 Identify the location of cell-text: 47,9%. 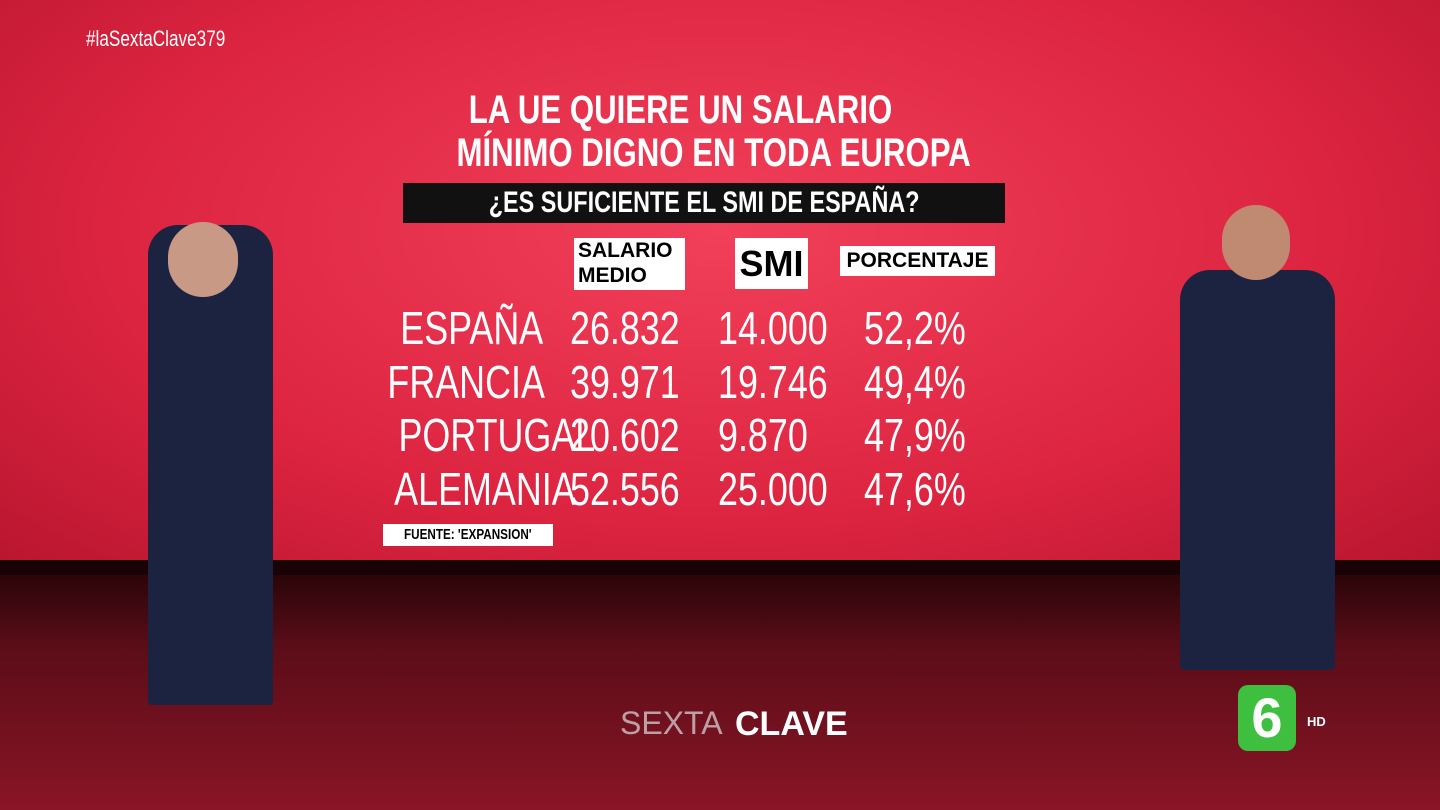
(915, 435).